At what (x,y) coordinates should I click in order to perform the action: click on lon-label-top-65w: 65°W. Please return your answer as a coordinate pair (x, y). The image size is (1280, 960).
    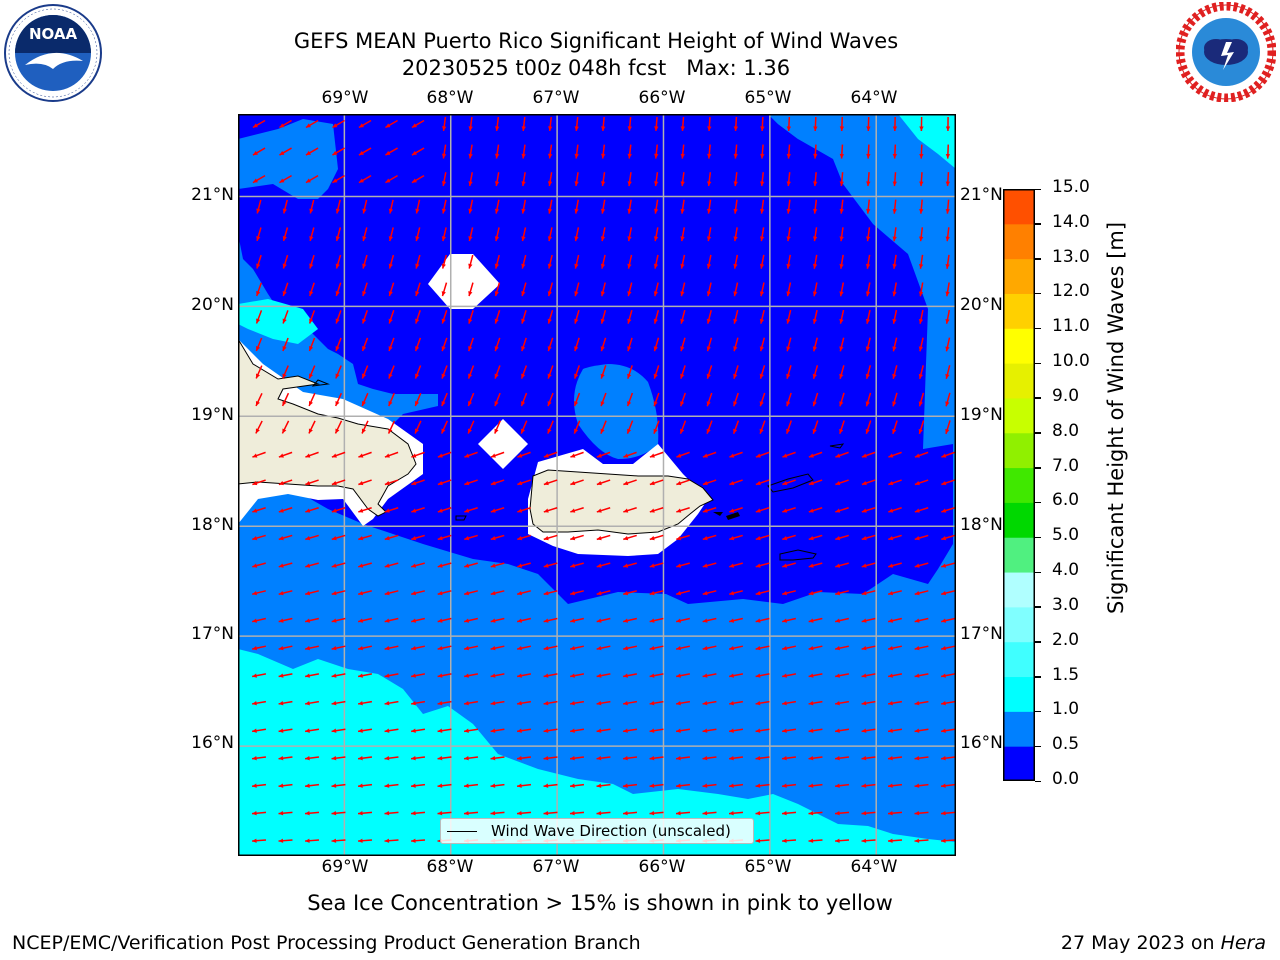
    Looking at the image, I should click on (768, 98).